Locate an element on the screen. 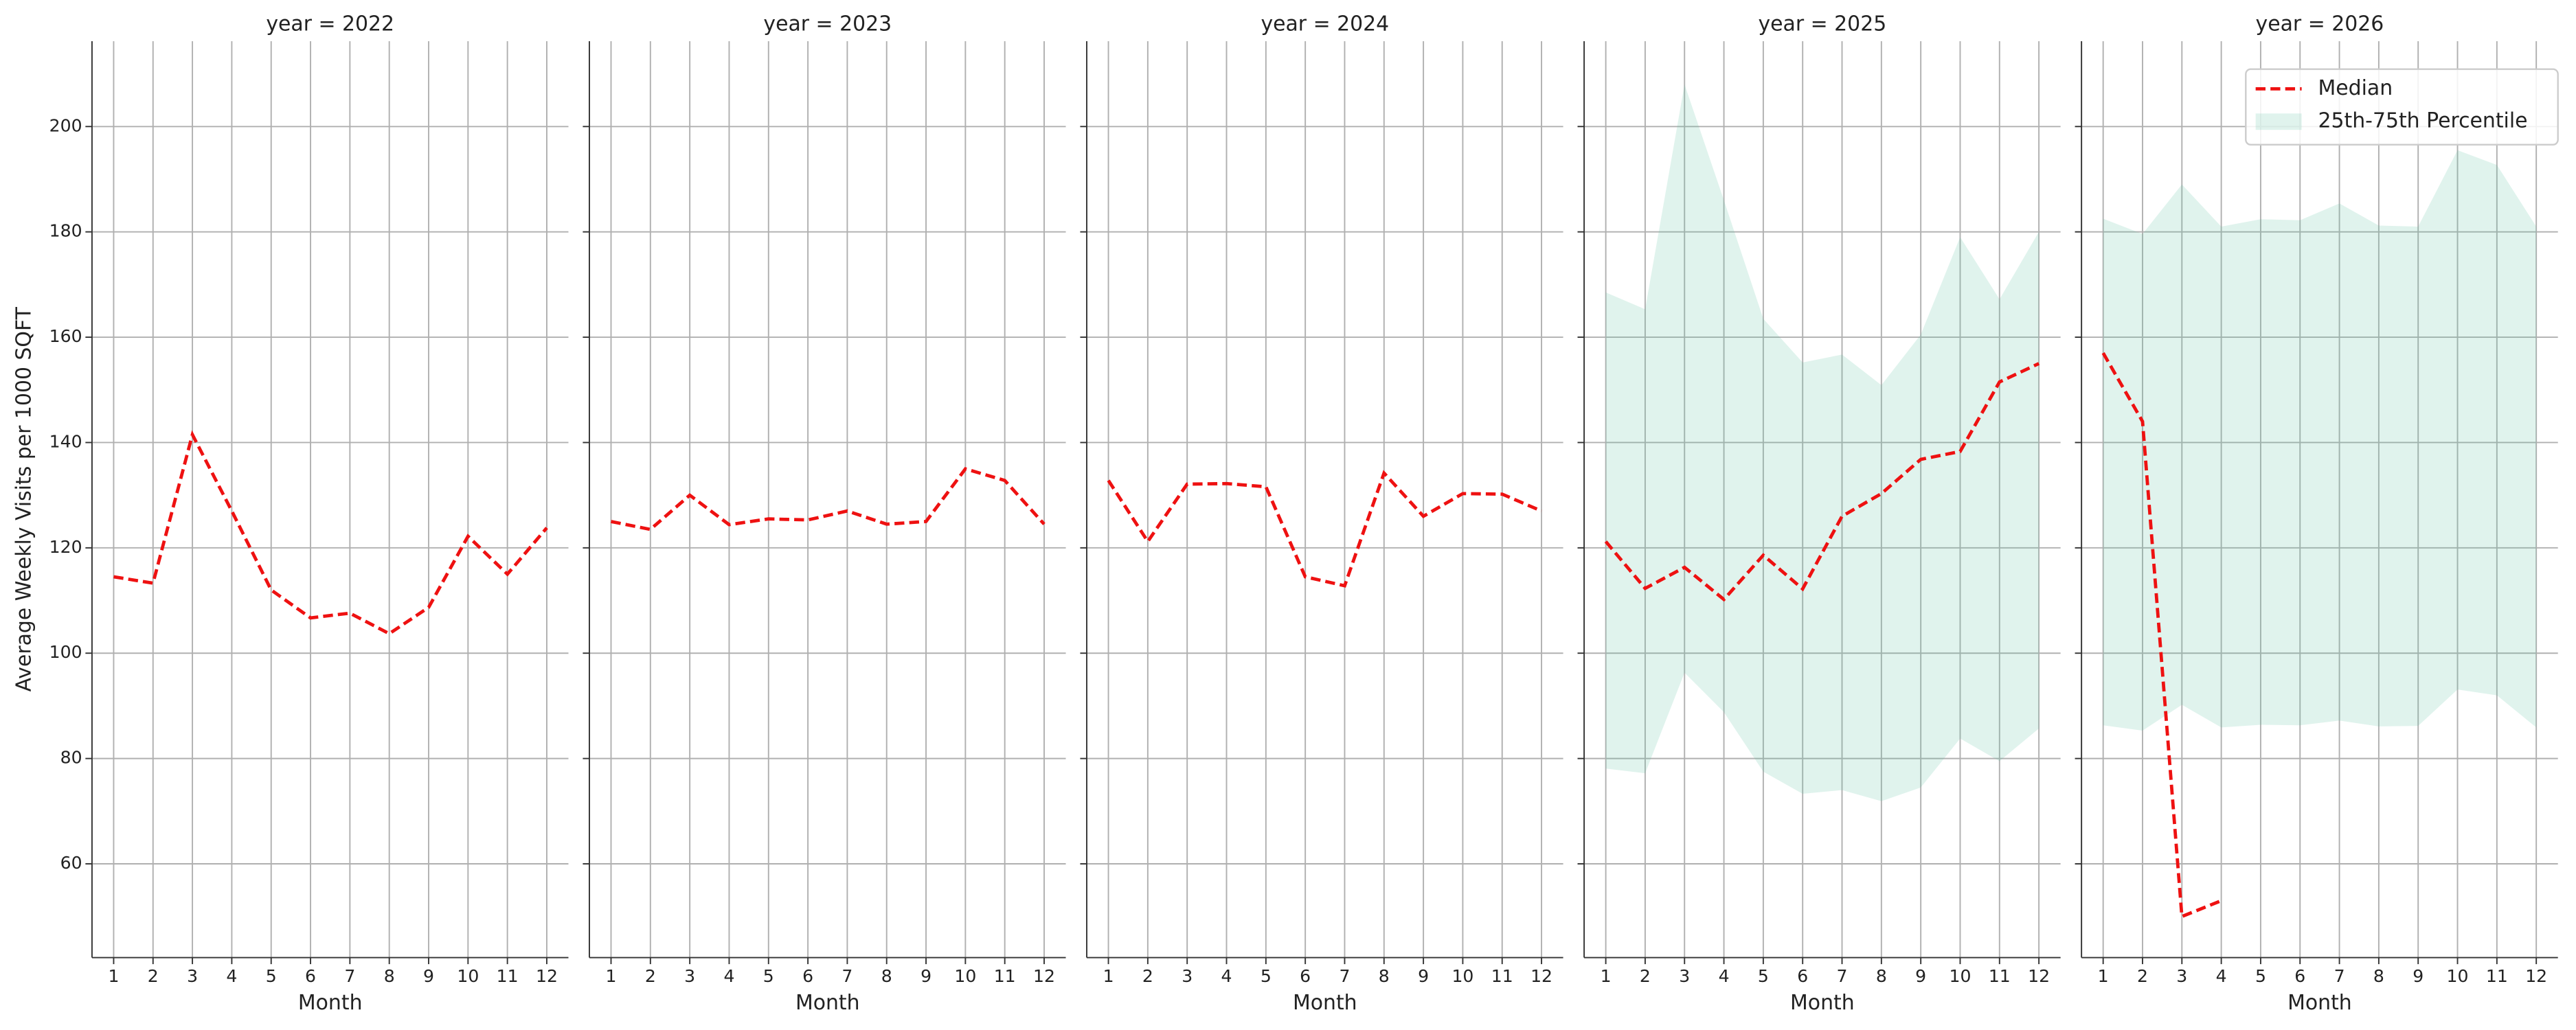 The image size is (2576, 1030). legend: Median 25th-75th Percentile is located at coordinates (2402, 107).